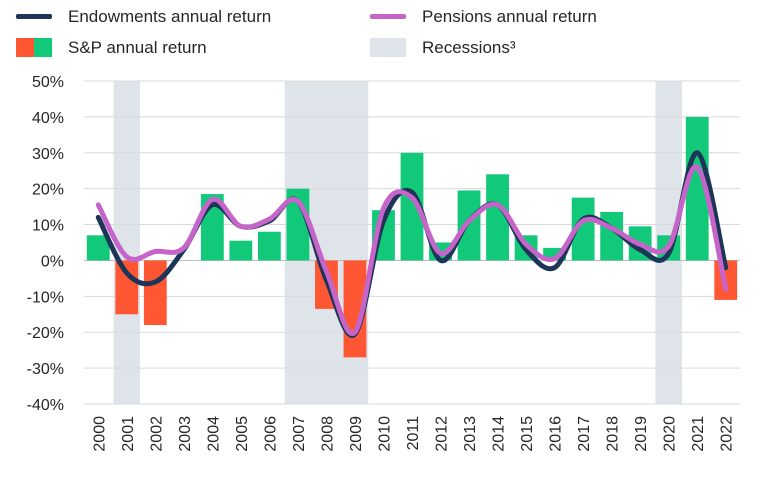 The image size is (764, 478). Describe the element at coordinates (497, 217) in the screenshot. I see `sp-bar-2014` at that location.